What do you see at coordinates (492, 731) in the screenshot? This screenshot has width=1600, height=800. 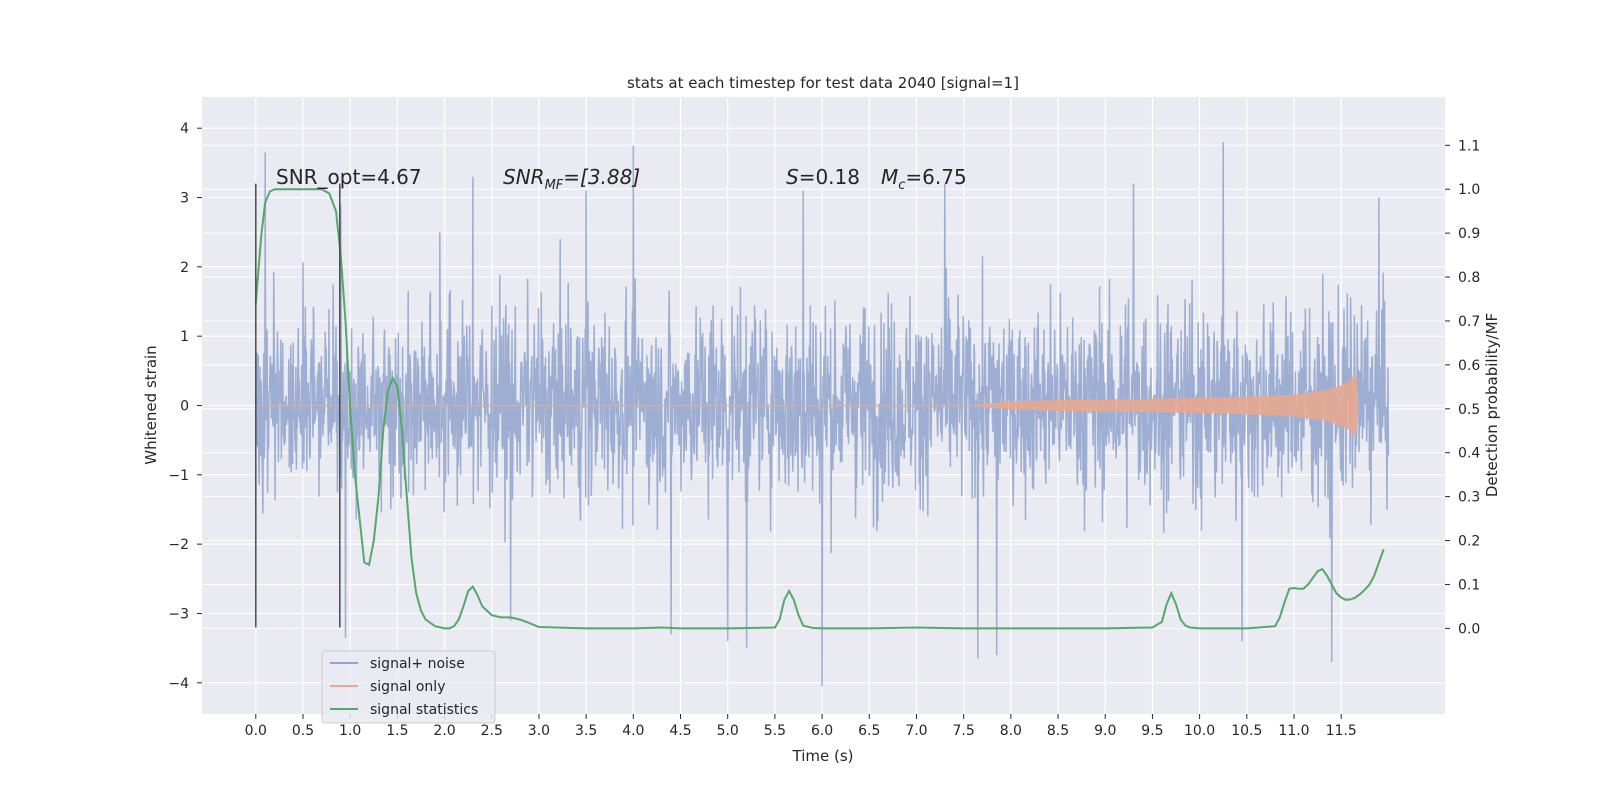 I see `x-tick-label: 2.5` at bounding box center [492, 731].